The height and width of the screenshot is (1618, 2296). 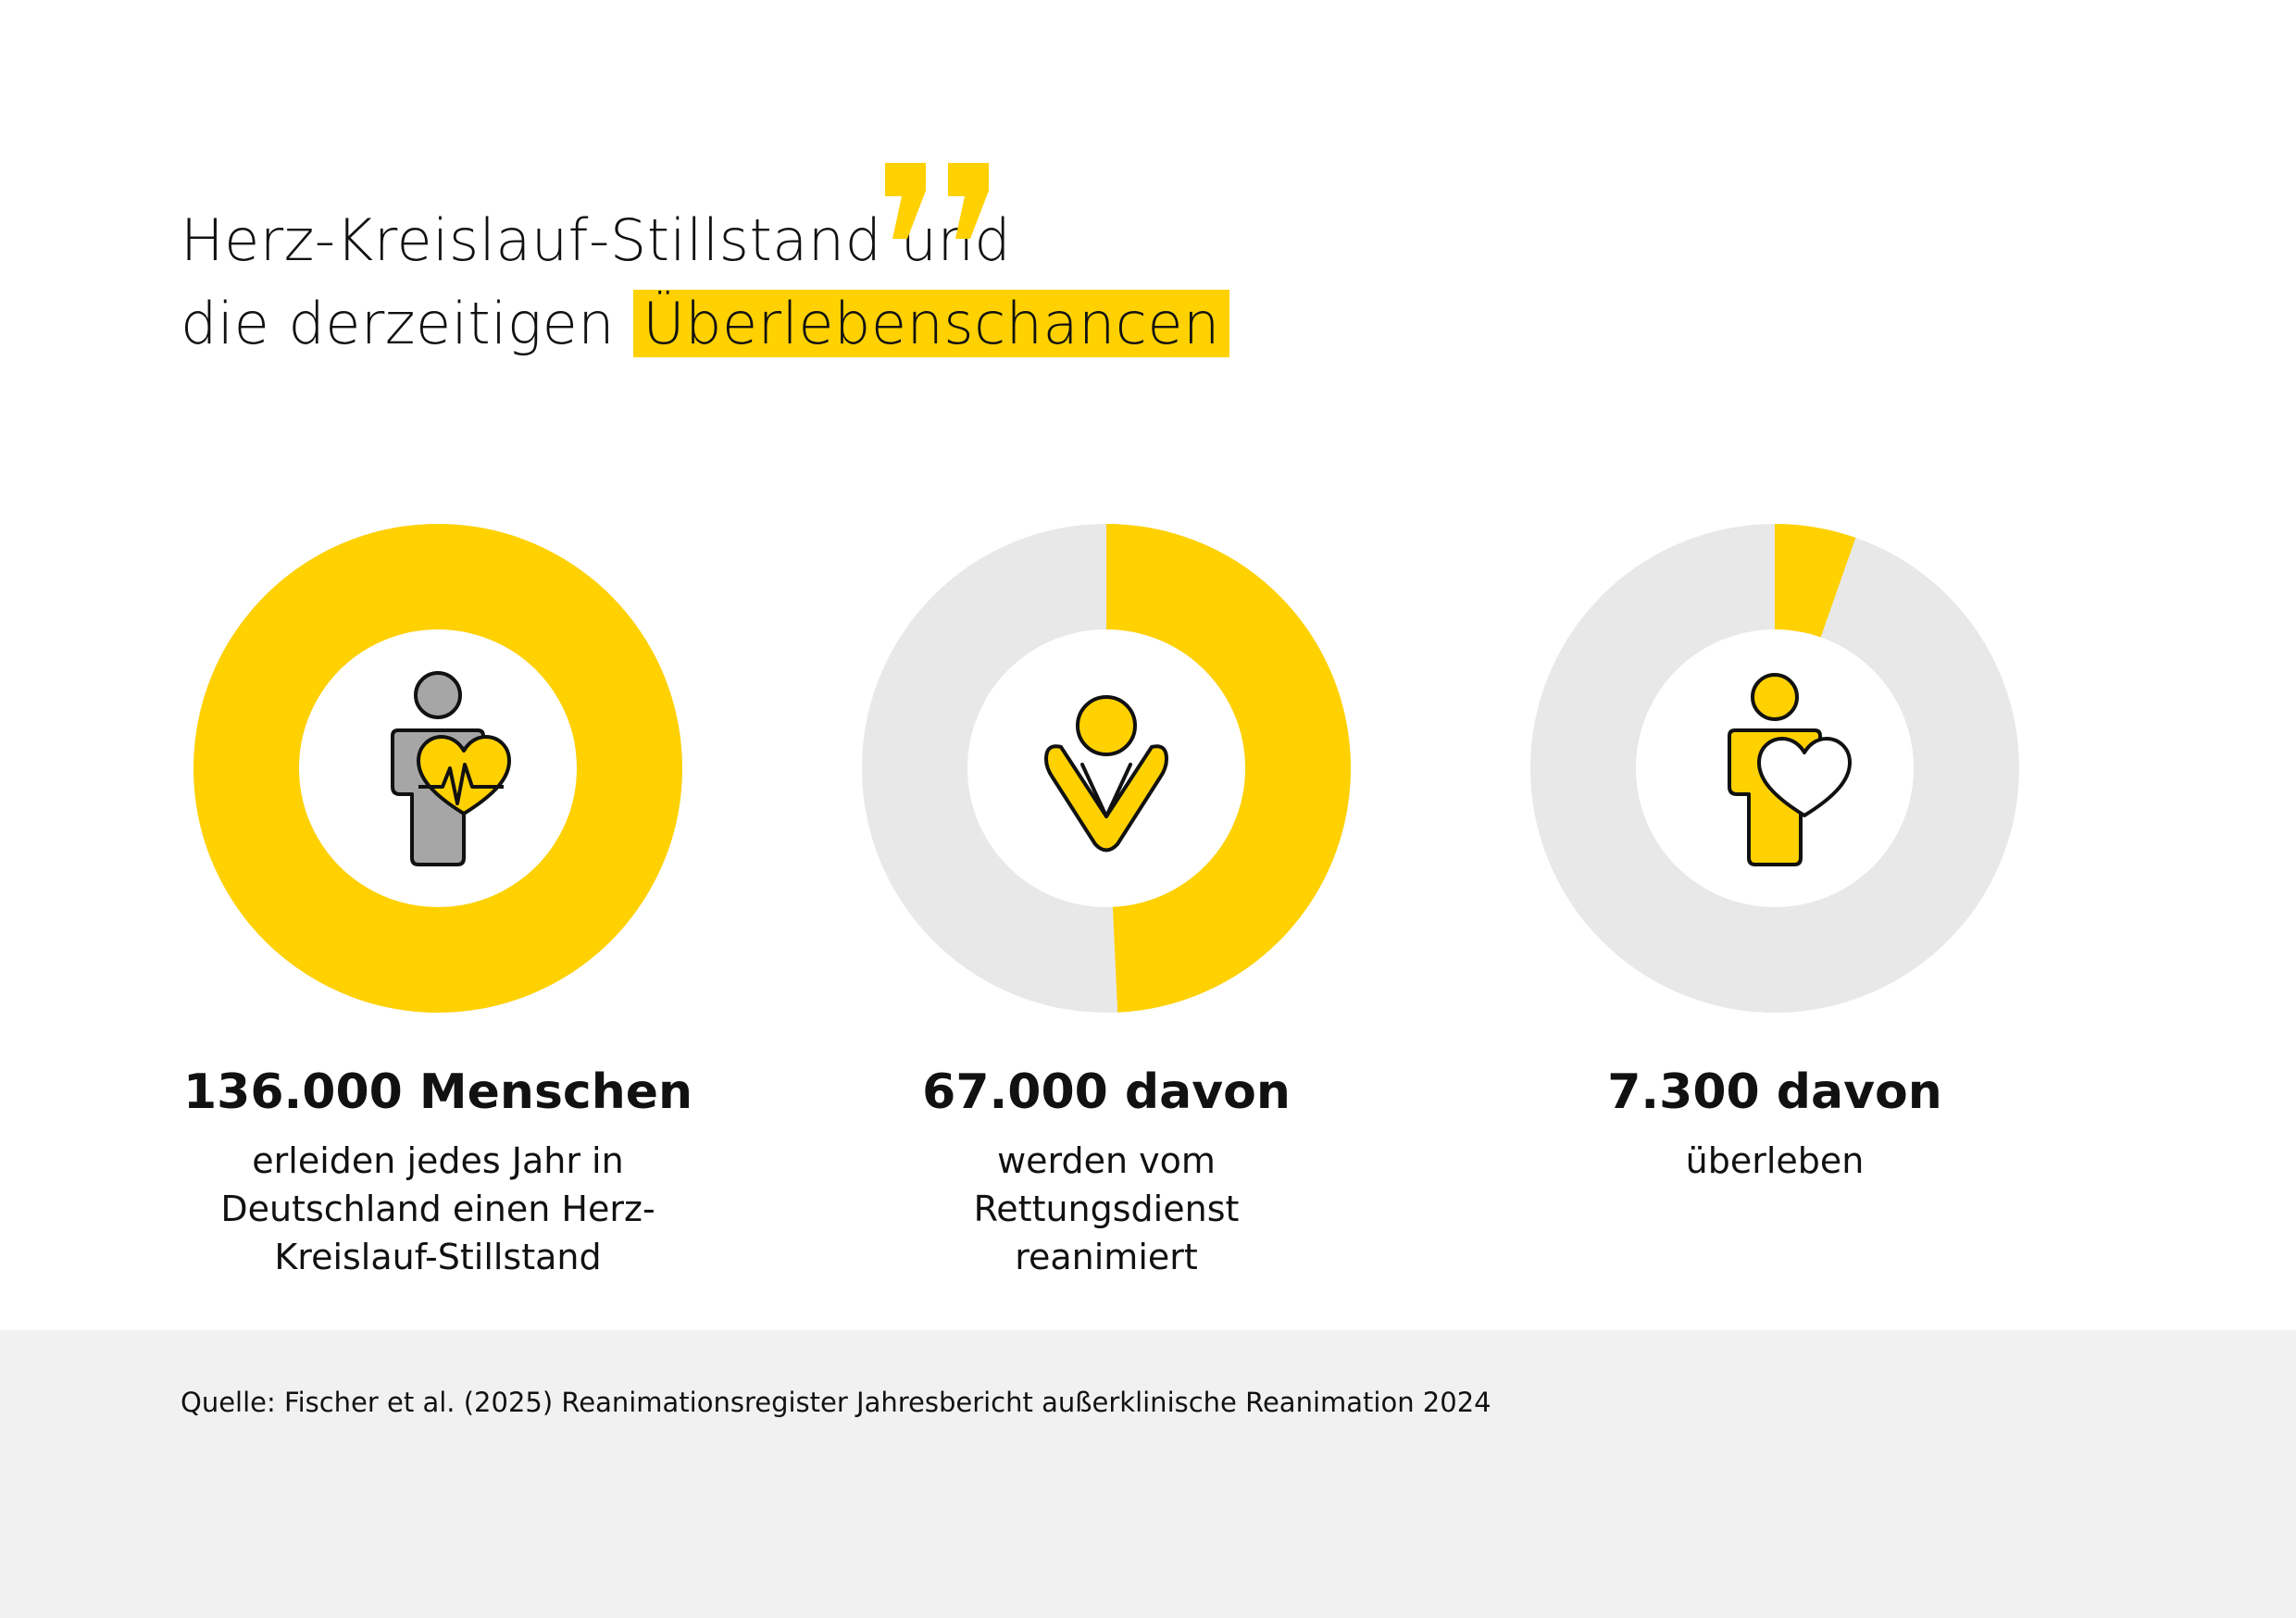 I want to click on description-line: Rettungsdienst, so click(x=1106, y=1209).